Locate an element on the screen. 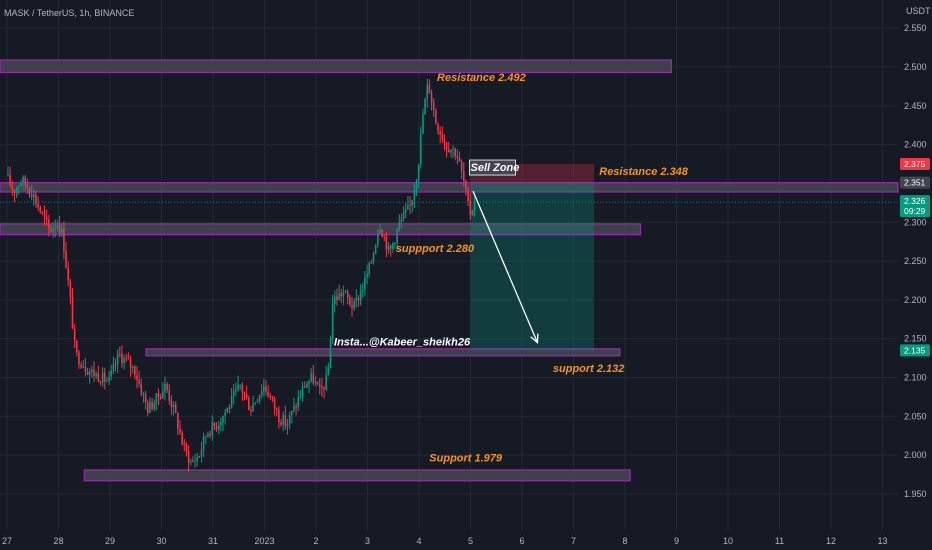 The height and width of the screenshot is (550, 932). arrow-head is located at coordinates (534, 338).